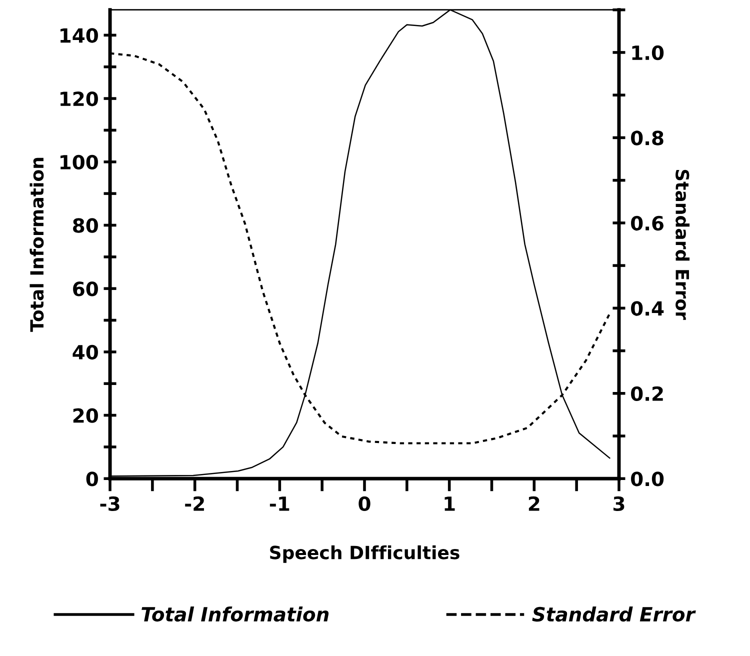 Image resolution: width=750 pixels, height=656 pixels. I want to click on y-tick-label: 80, so click(85, 225).